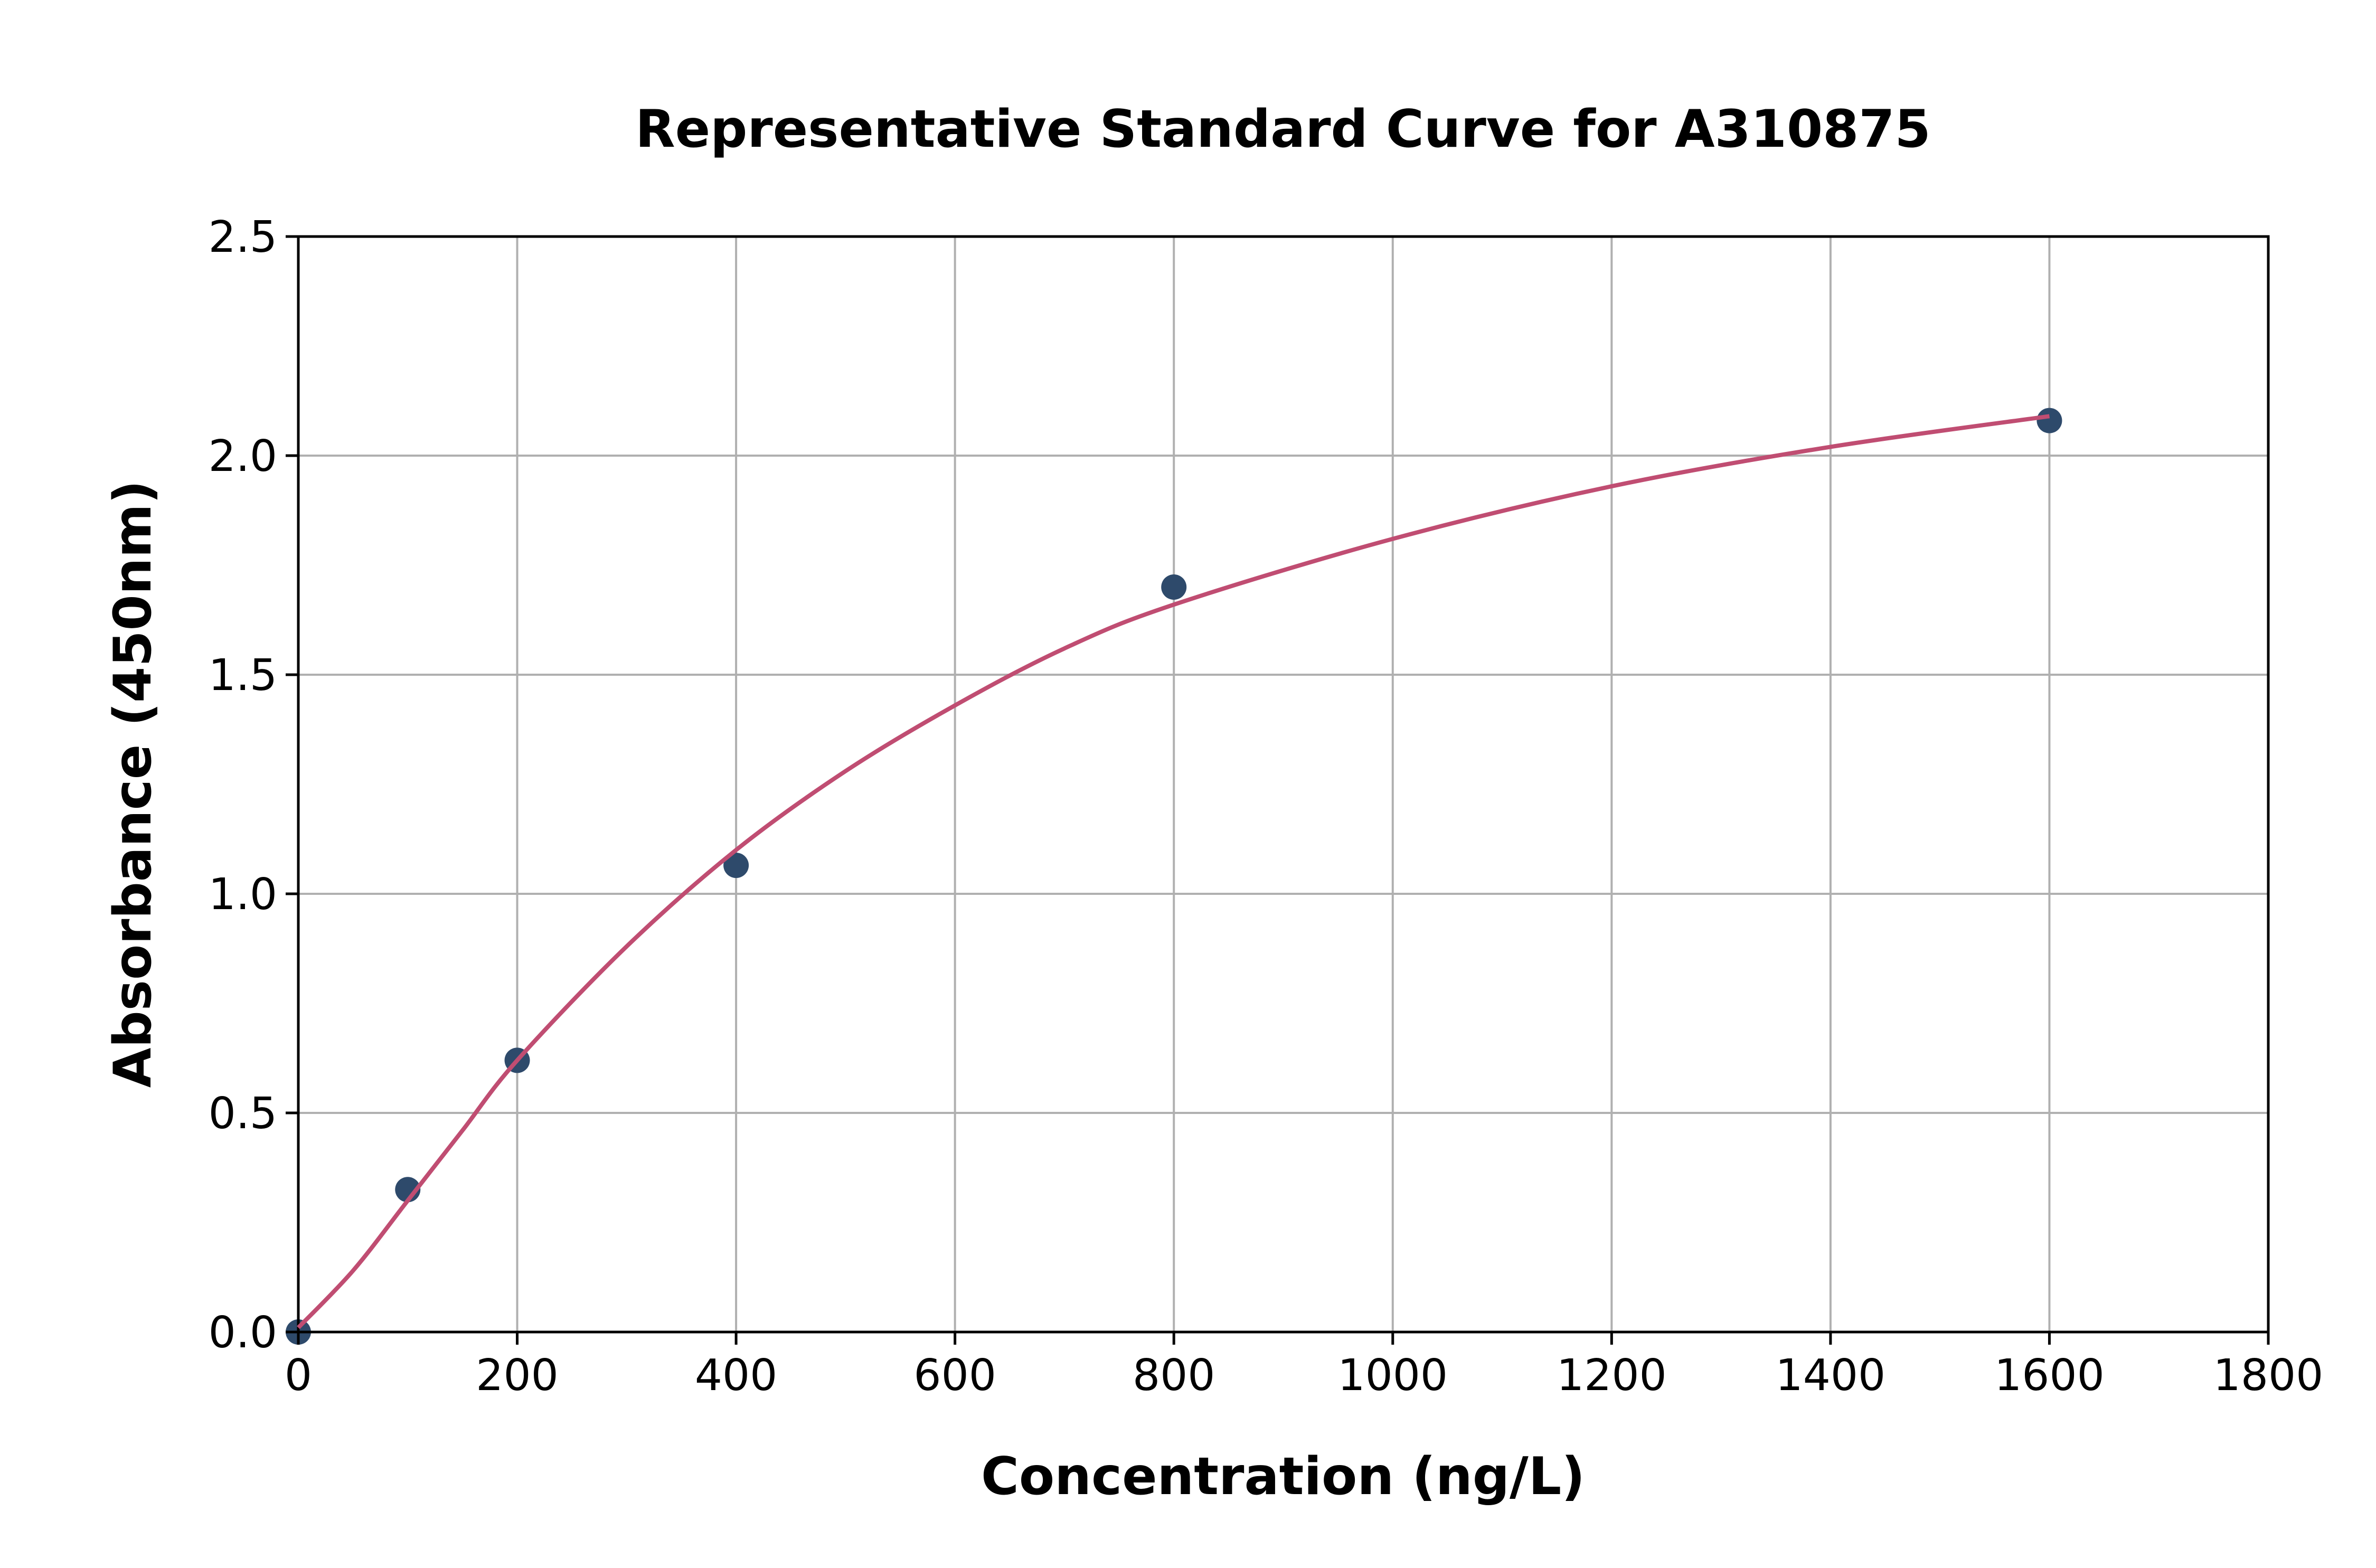 Image resolution: width=2376 pixels, height=1568 pixels. I want to click on y-axis-label: Absorbance (450nm), so click(133, 784).